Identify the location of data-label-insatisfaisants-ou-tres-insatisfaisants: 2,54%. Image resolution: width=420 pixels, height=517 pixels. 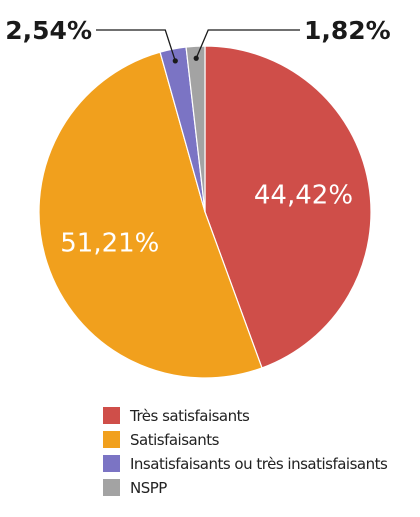
(48, 30).